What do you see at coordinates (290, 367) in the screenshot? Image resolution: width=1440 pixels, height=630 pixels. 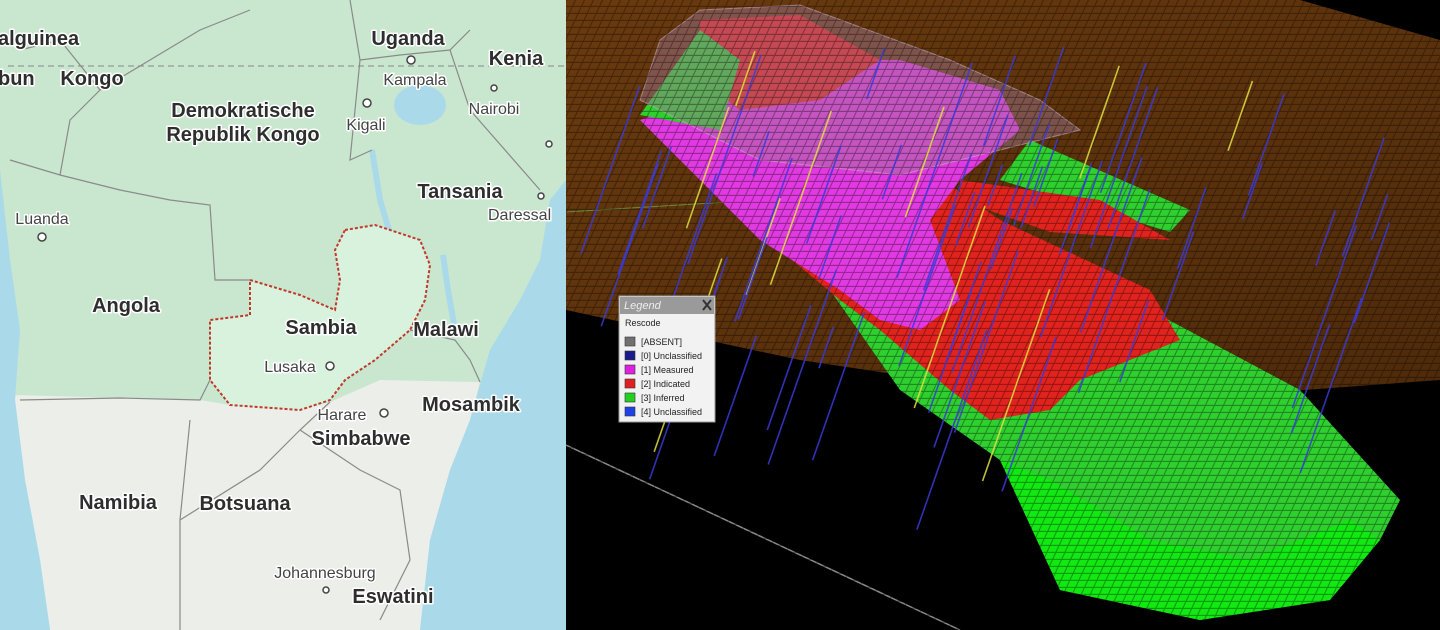 I see `city-label: Lusaka` at bounding box center [290, 367].